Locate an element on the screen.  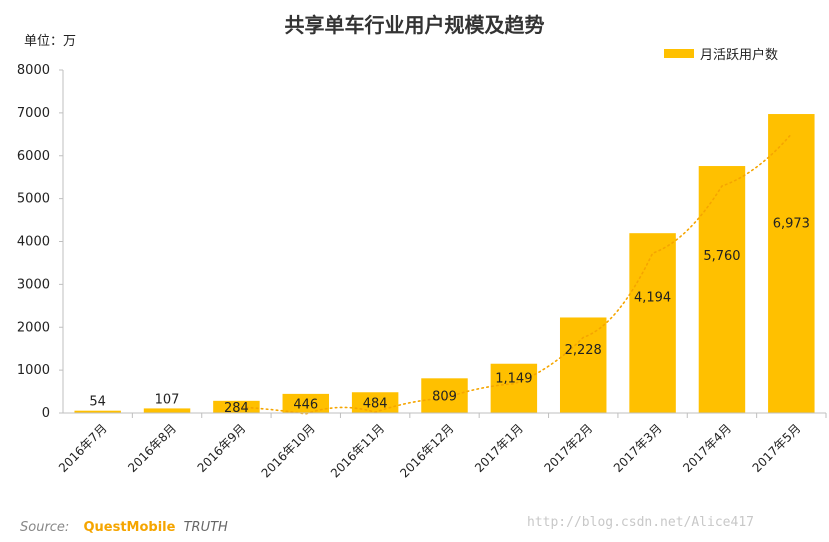
y-axis: 0 1000 2000 3000 4000 5000 6000 7000 8000 is located at coordinates (40, 242).